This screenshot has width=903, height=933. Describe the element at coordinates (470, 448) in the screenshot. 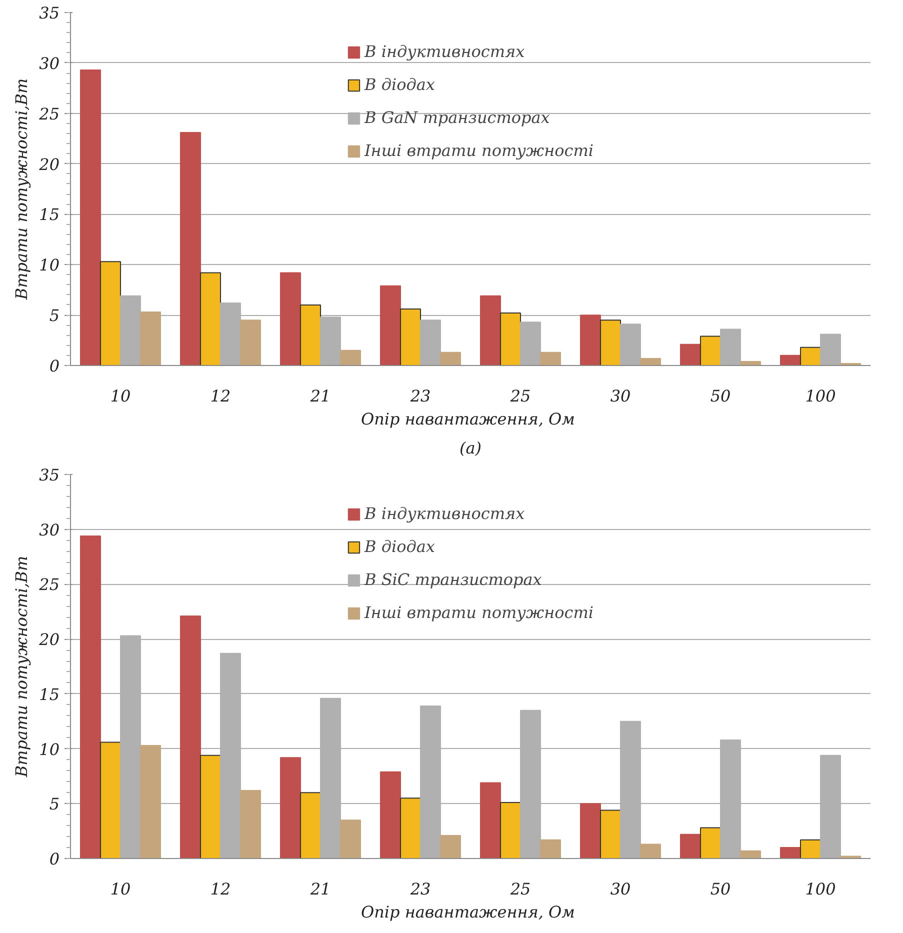

I see `text: (a)` at that location.